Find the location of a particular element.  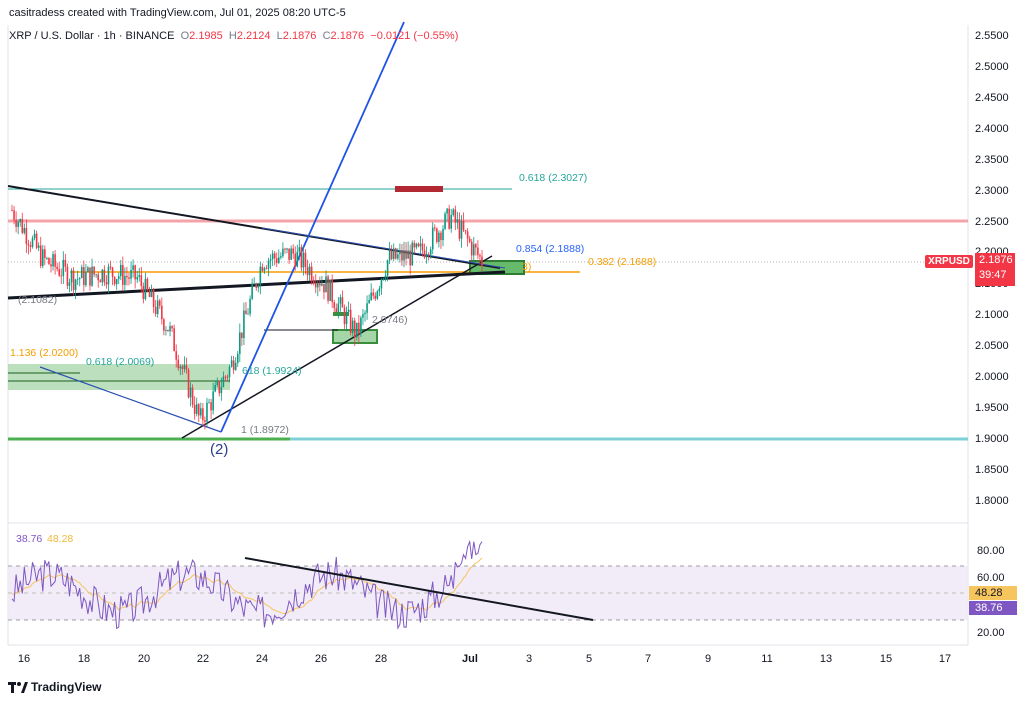

rsi-trendline is located at coordinates (419, 589).